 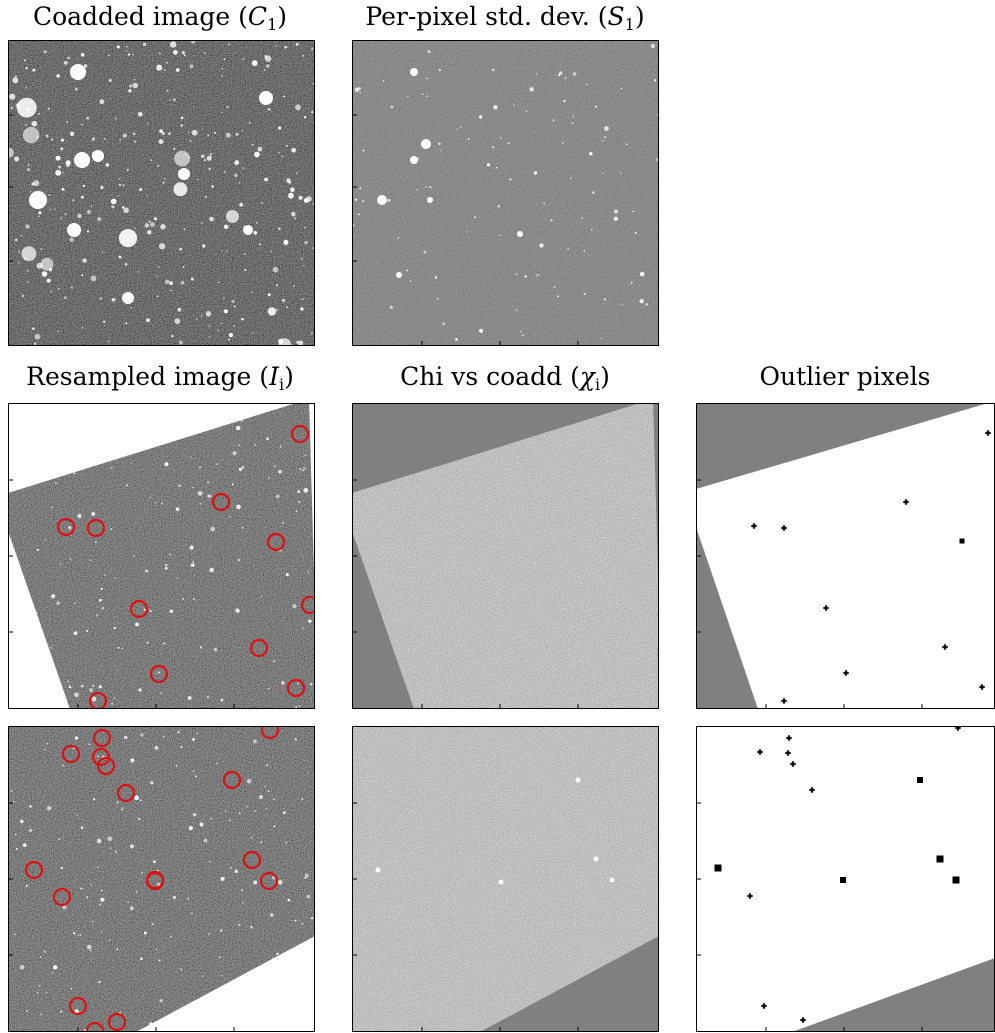 I want to click on coadd-title: Coadded image (C1), so click(x=160, y=18).